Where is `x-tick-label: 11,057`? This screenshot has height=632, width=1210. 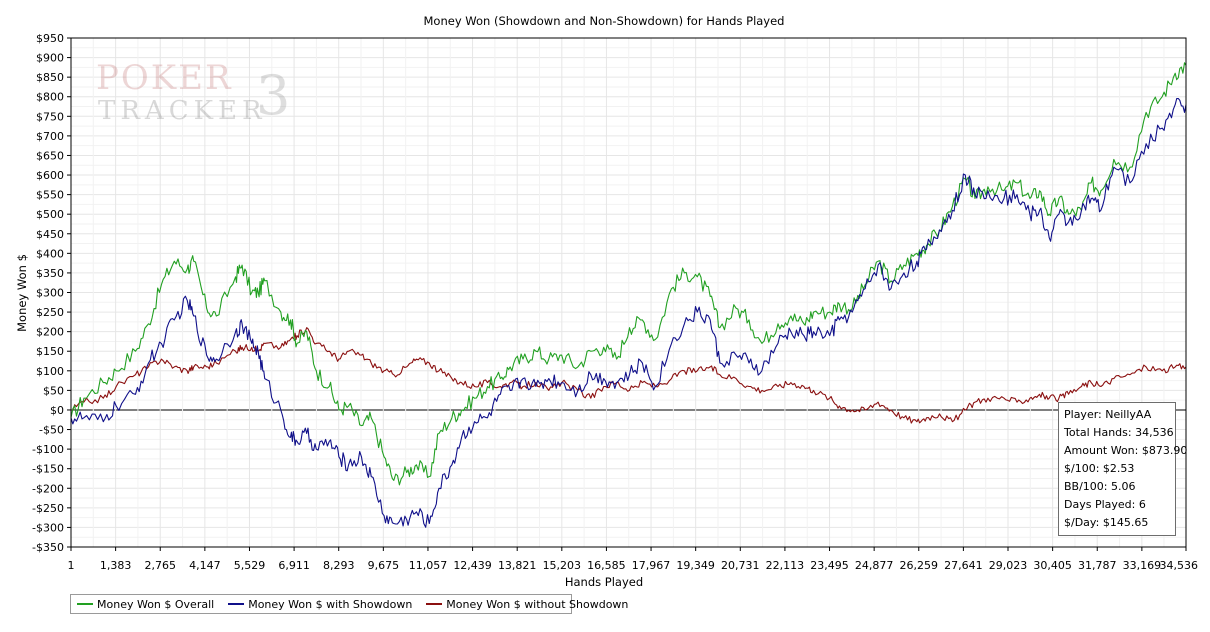 x-tick-label: 11,057 is located at coordinates (428, 565).